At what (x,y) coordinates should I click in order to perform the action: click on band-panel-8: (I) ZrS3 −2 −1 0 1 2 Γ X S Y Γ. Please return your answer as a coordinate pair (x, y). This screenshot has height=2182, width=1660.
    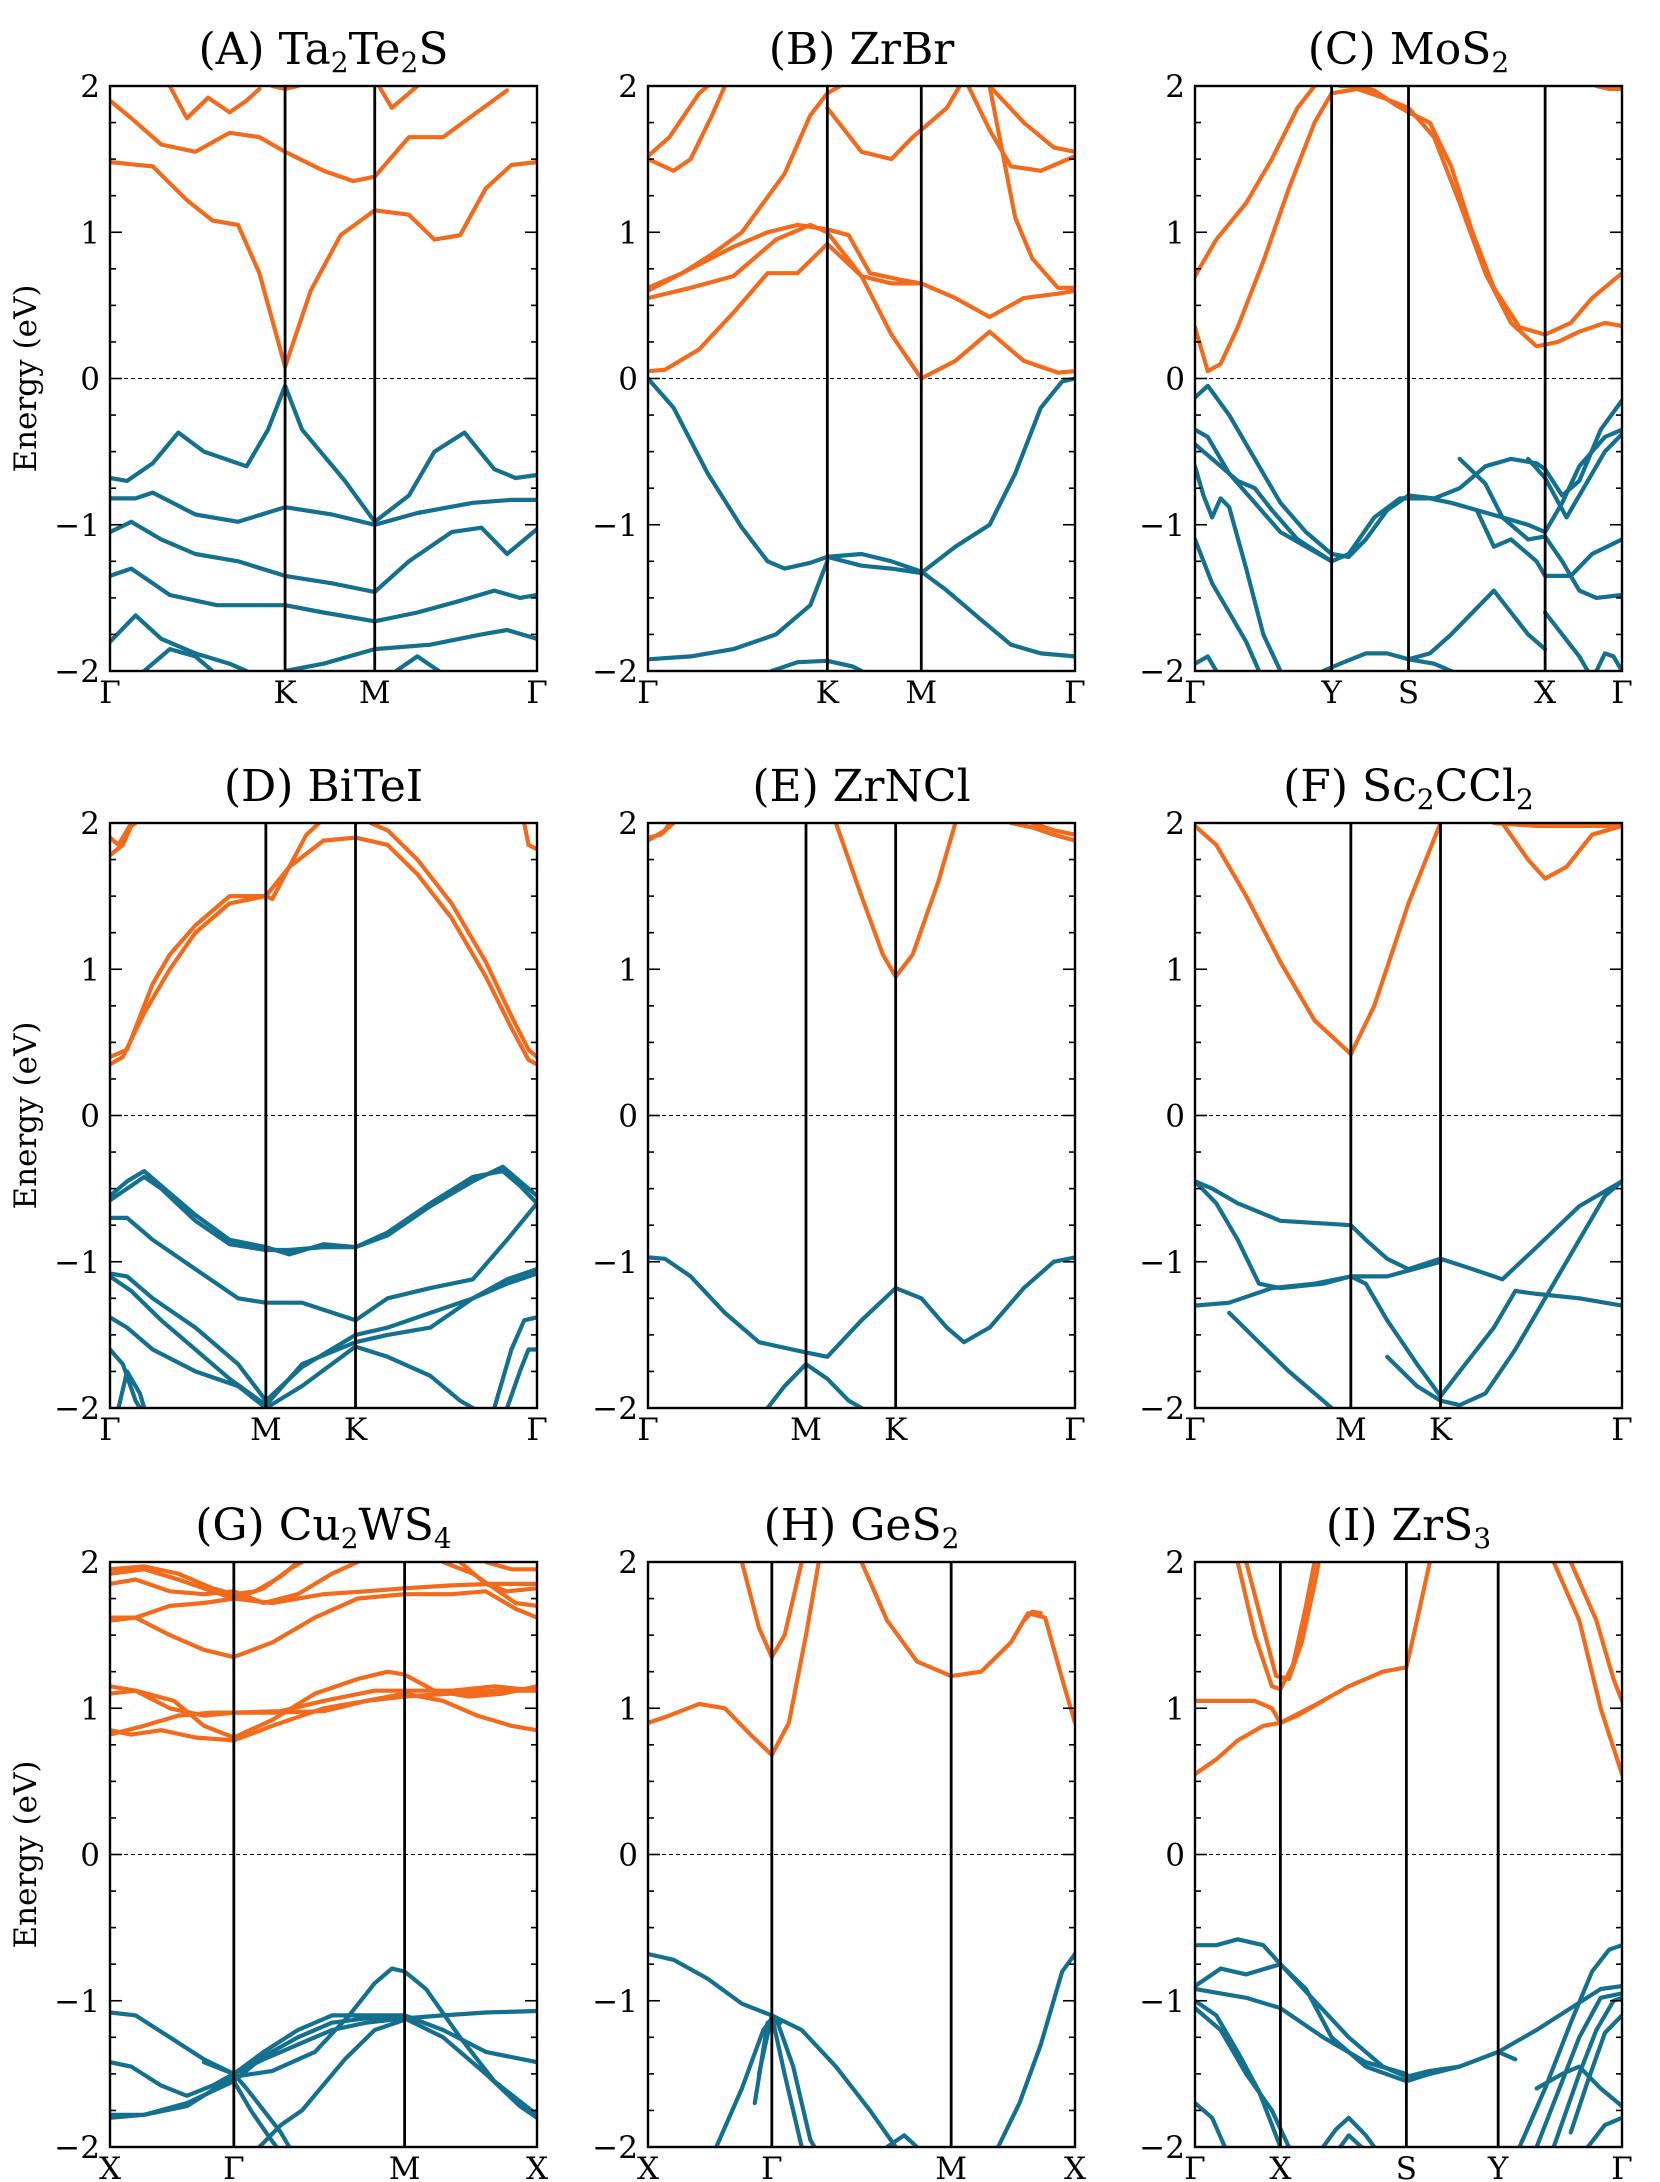
    Looking at the image, I should click on (1385, 1841).